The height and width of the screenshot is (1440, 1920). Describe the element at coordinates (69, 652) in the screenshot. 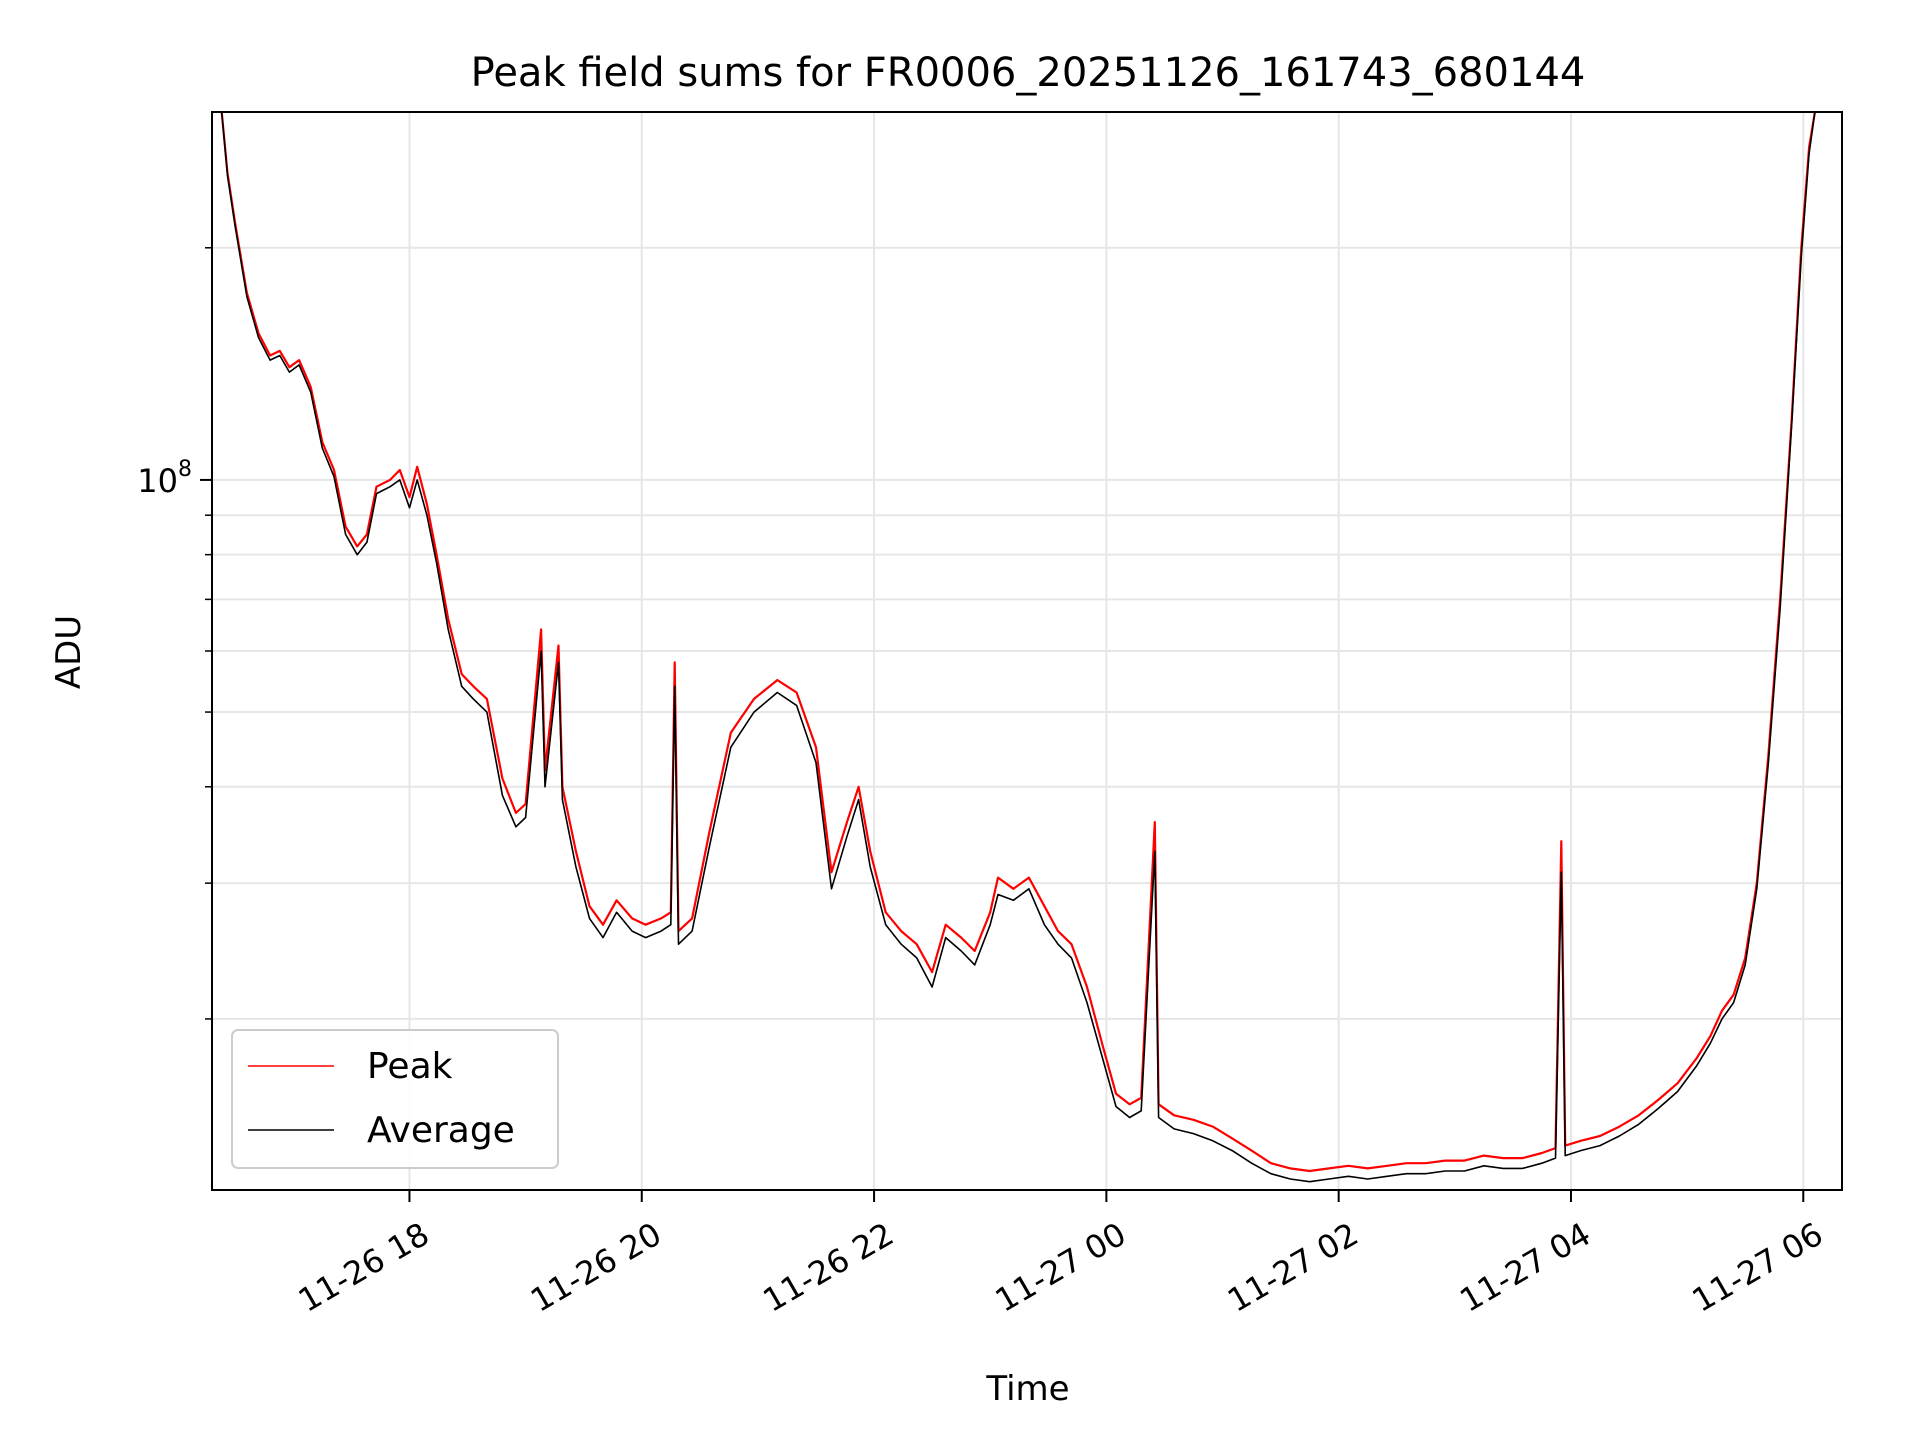

I see `y-axis-label: ADU` at that location.